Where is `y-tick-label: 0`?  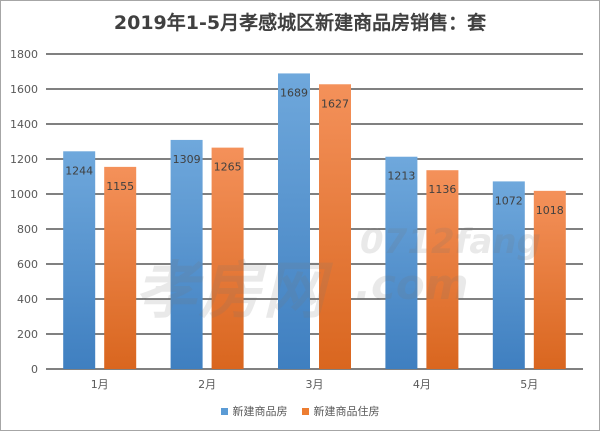 y-tick-label: 0 is located at coordinates (34, 369).